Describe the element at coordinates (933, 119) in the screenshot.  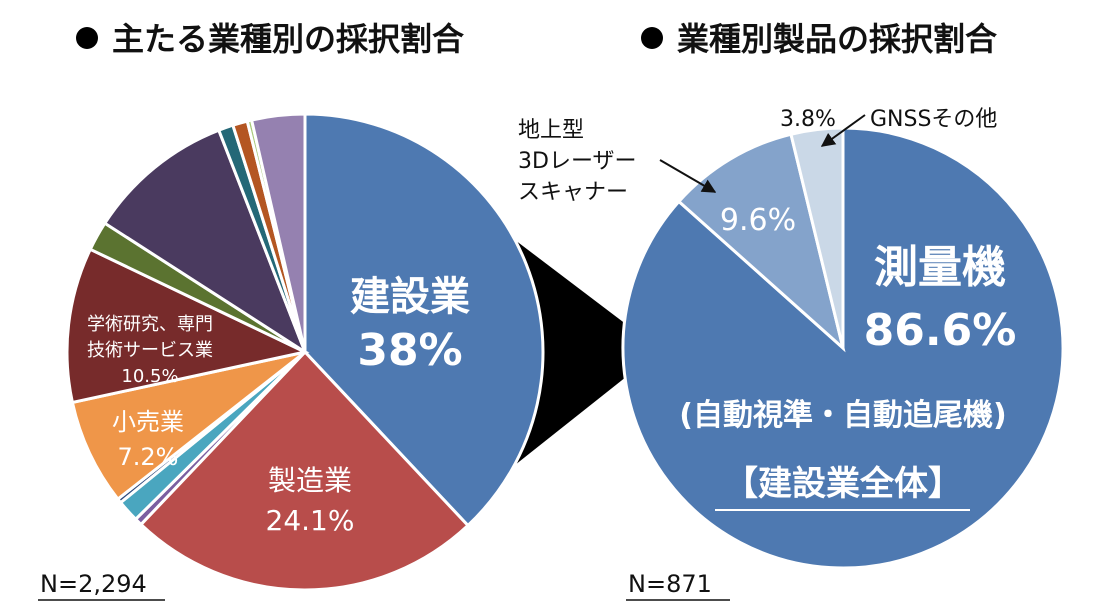
I see `label-gnss: GNSSその他` at that location.